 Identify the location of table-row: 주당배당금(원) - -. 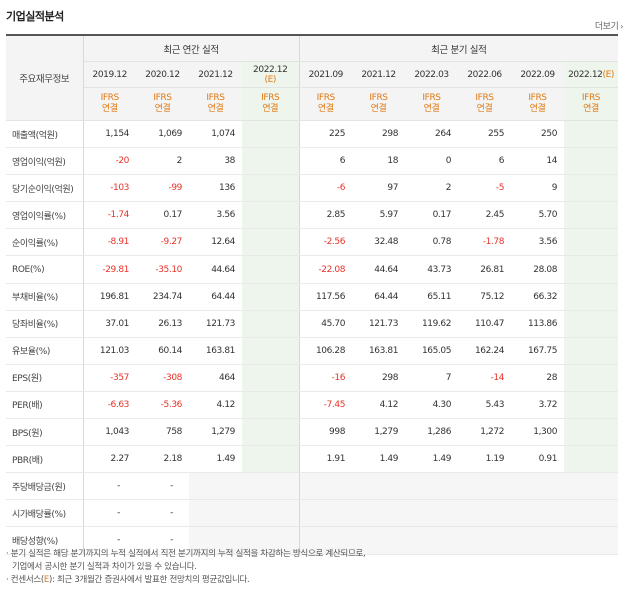
(312, 486).